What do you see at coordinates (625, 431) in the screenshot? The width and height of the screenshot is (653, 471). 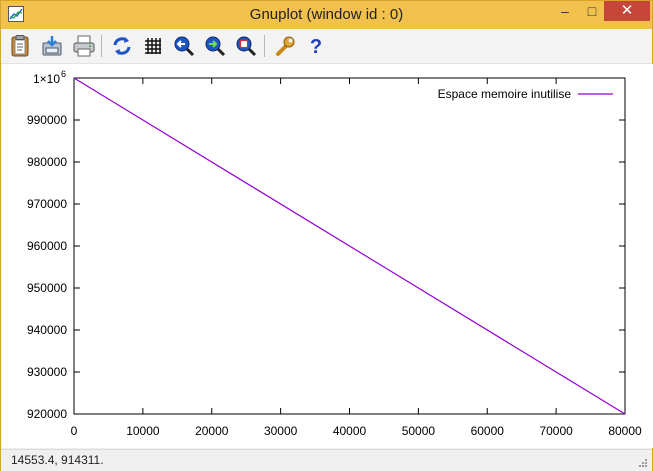 I see `x-tick-label: 80000` at bounding box center [625, 431].